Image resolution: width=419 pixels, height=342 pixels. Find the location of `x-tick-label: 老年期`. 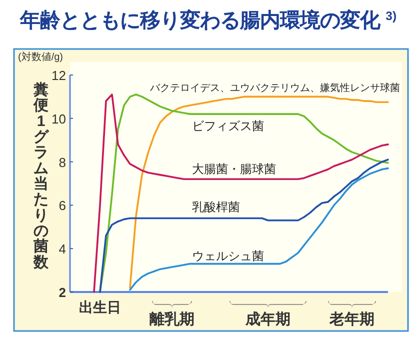

x-tick-label: 老年期 is located at coordinates (351, 319).